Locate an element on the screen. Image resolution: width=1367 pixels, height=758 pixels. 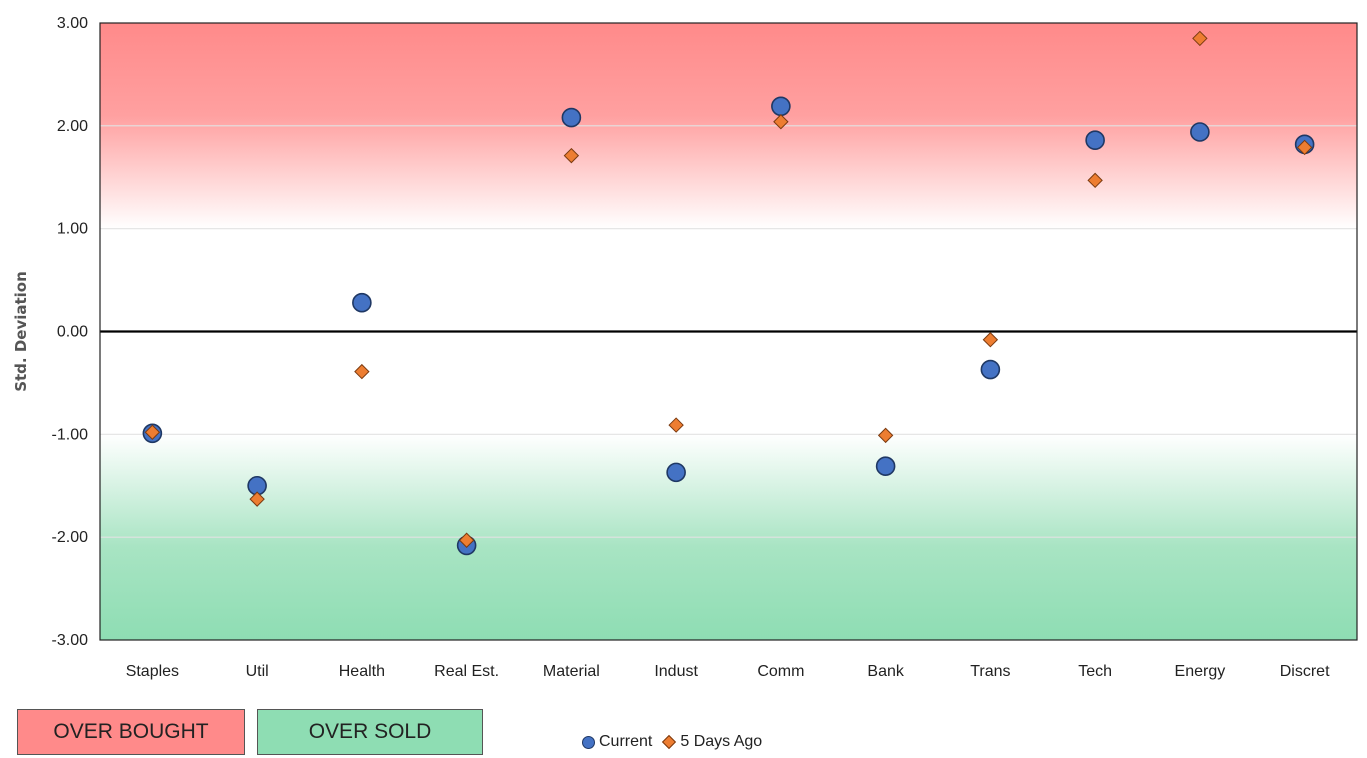
oversold-legend-box: OVER SOLD is located at coordinates (370, 732).